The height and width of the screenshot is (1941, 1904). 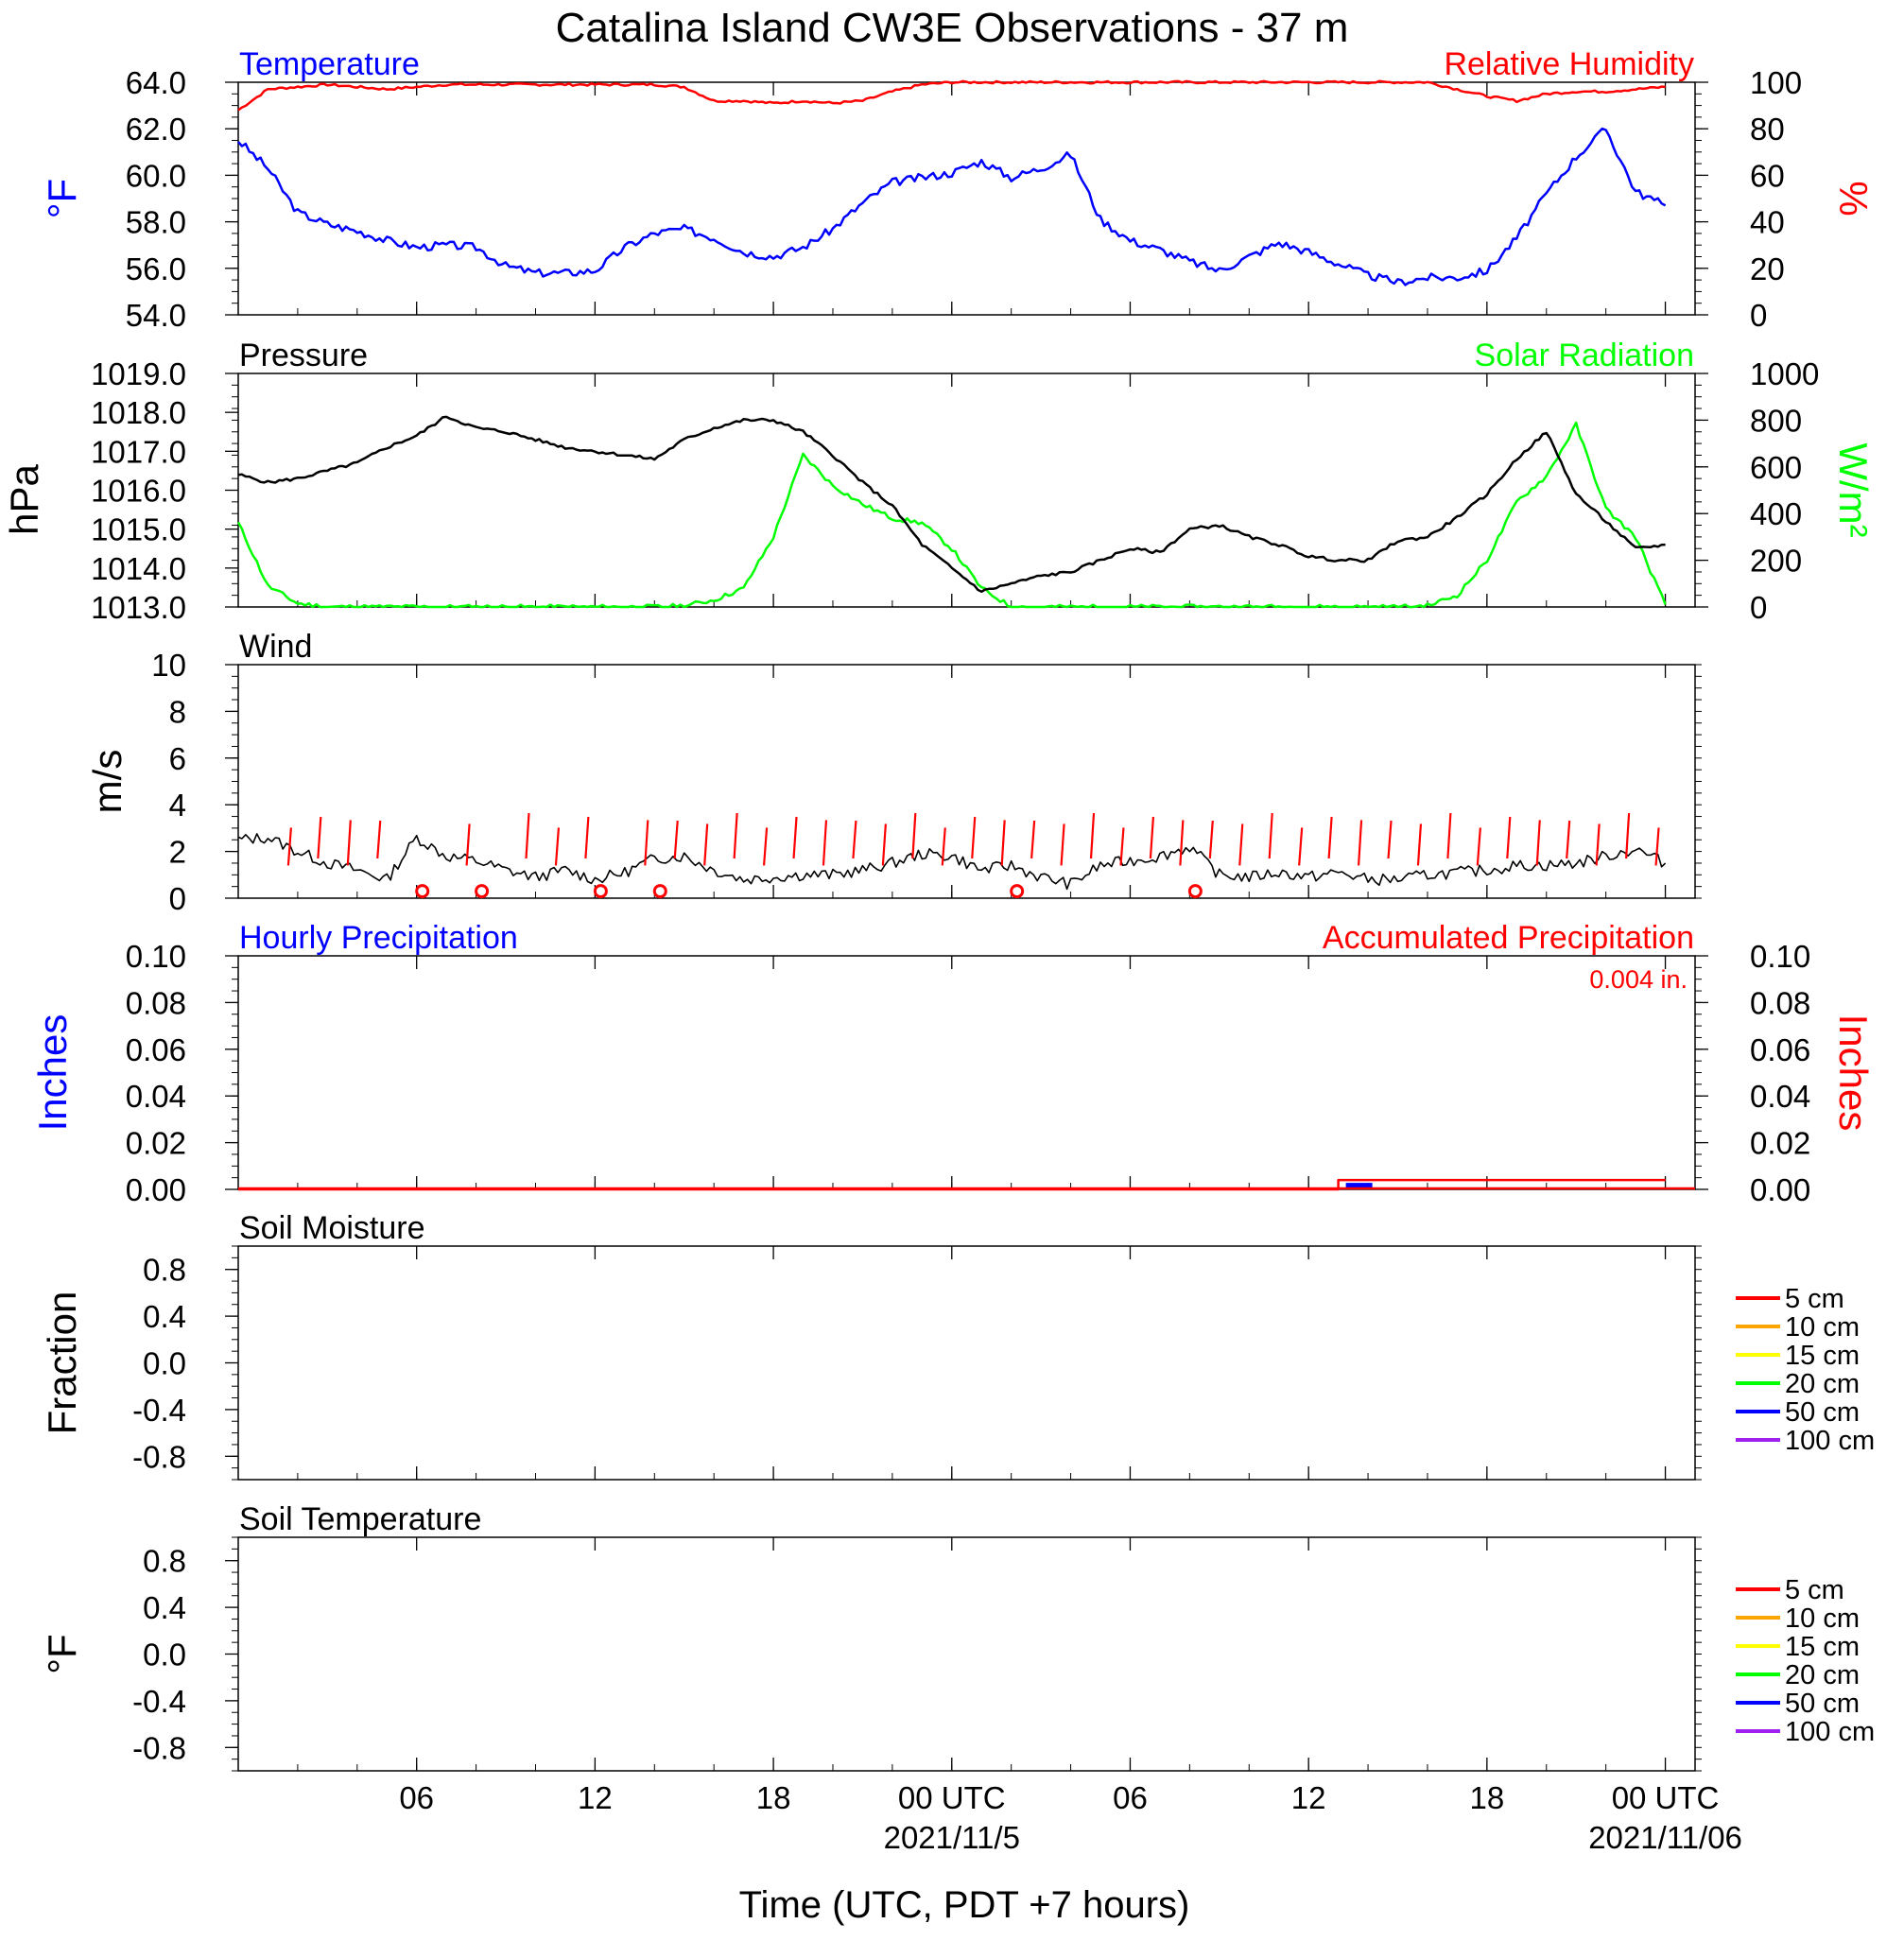 I want to click on pressure-axis-tick-label: 1013.0, so click(x=138, y=608).